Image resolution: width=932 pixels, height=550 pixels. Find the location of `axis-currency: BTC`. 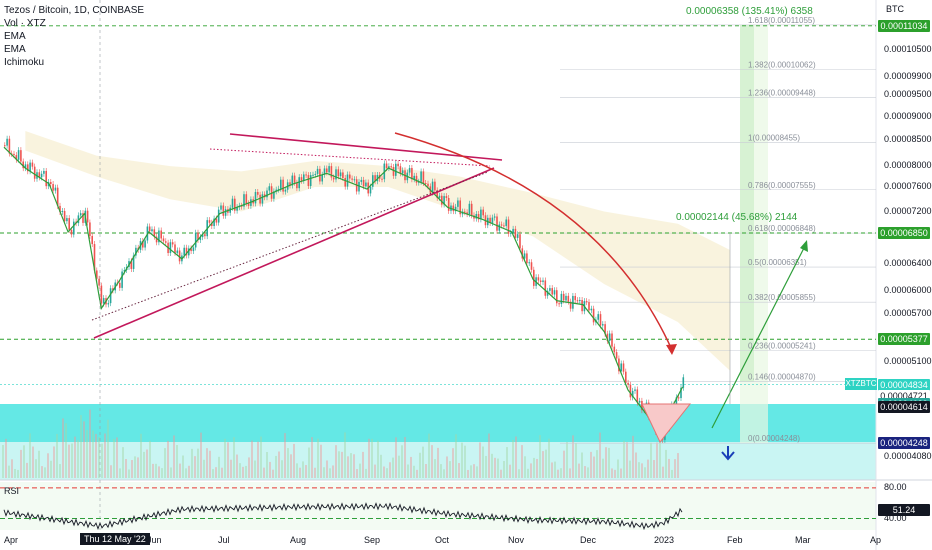

axis-currency: BTC is located at coordinates (895, 9).